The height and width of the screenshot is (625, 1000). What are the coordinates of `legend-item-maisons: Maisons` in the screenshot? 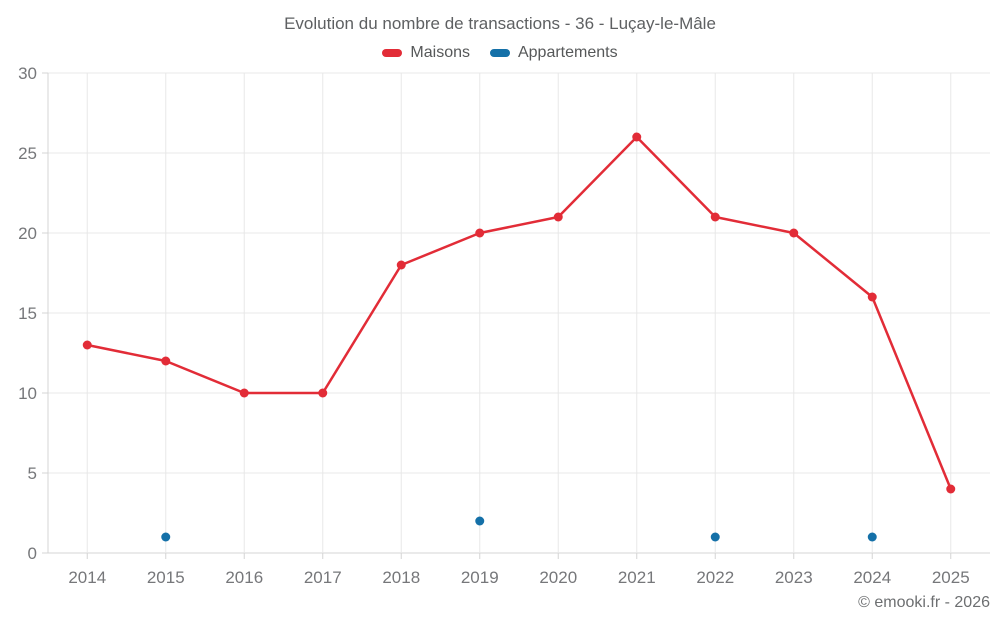 It's located at (426, 53).